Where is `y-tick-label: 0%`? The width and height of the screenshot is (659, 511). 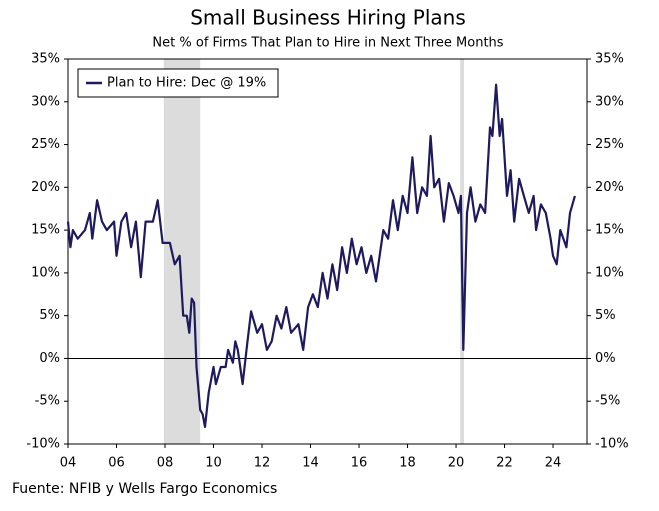
y-tick-label: 0% is located at coordinates (49, 358).